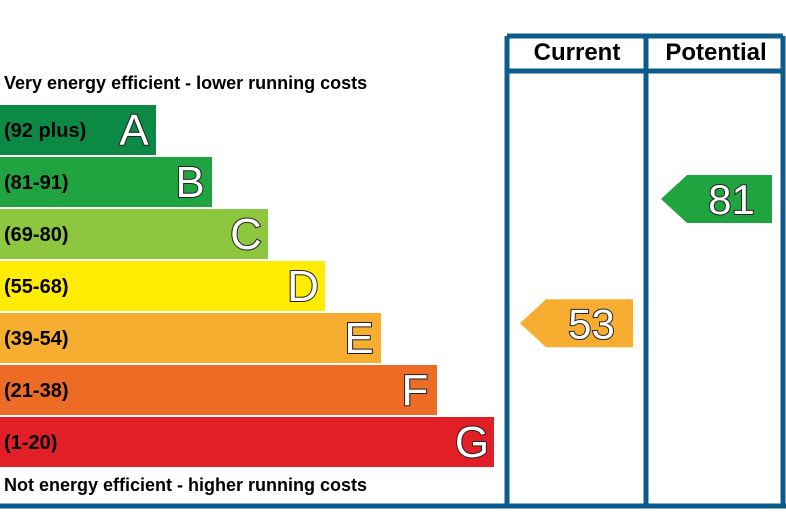 This screenshot has height=524, width=786. I want to click on potential-arrow-shape, so click(716, 199).